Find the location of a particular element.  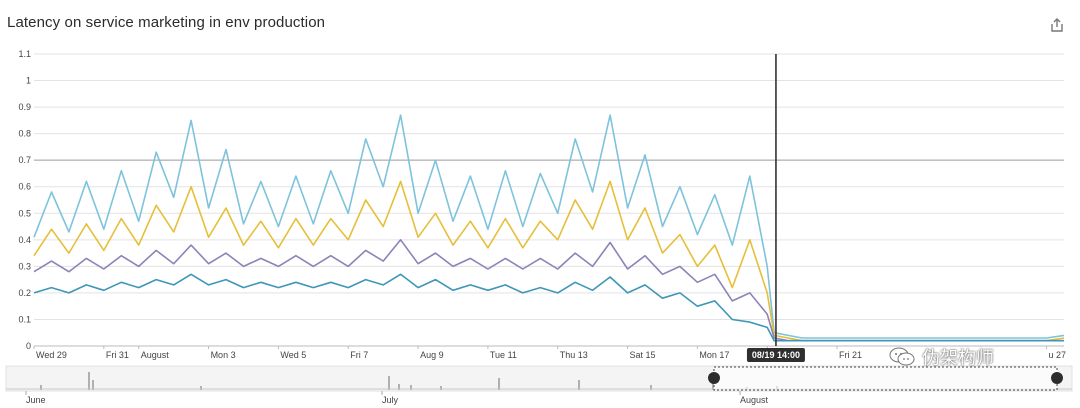

x-tick-label: Aug 9 is located at coordinates (432, 355).